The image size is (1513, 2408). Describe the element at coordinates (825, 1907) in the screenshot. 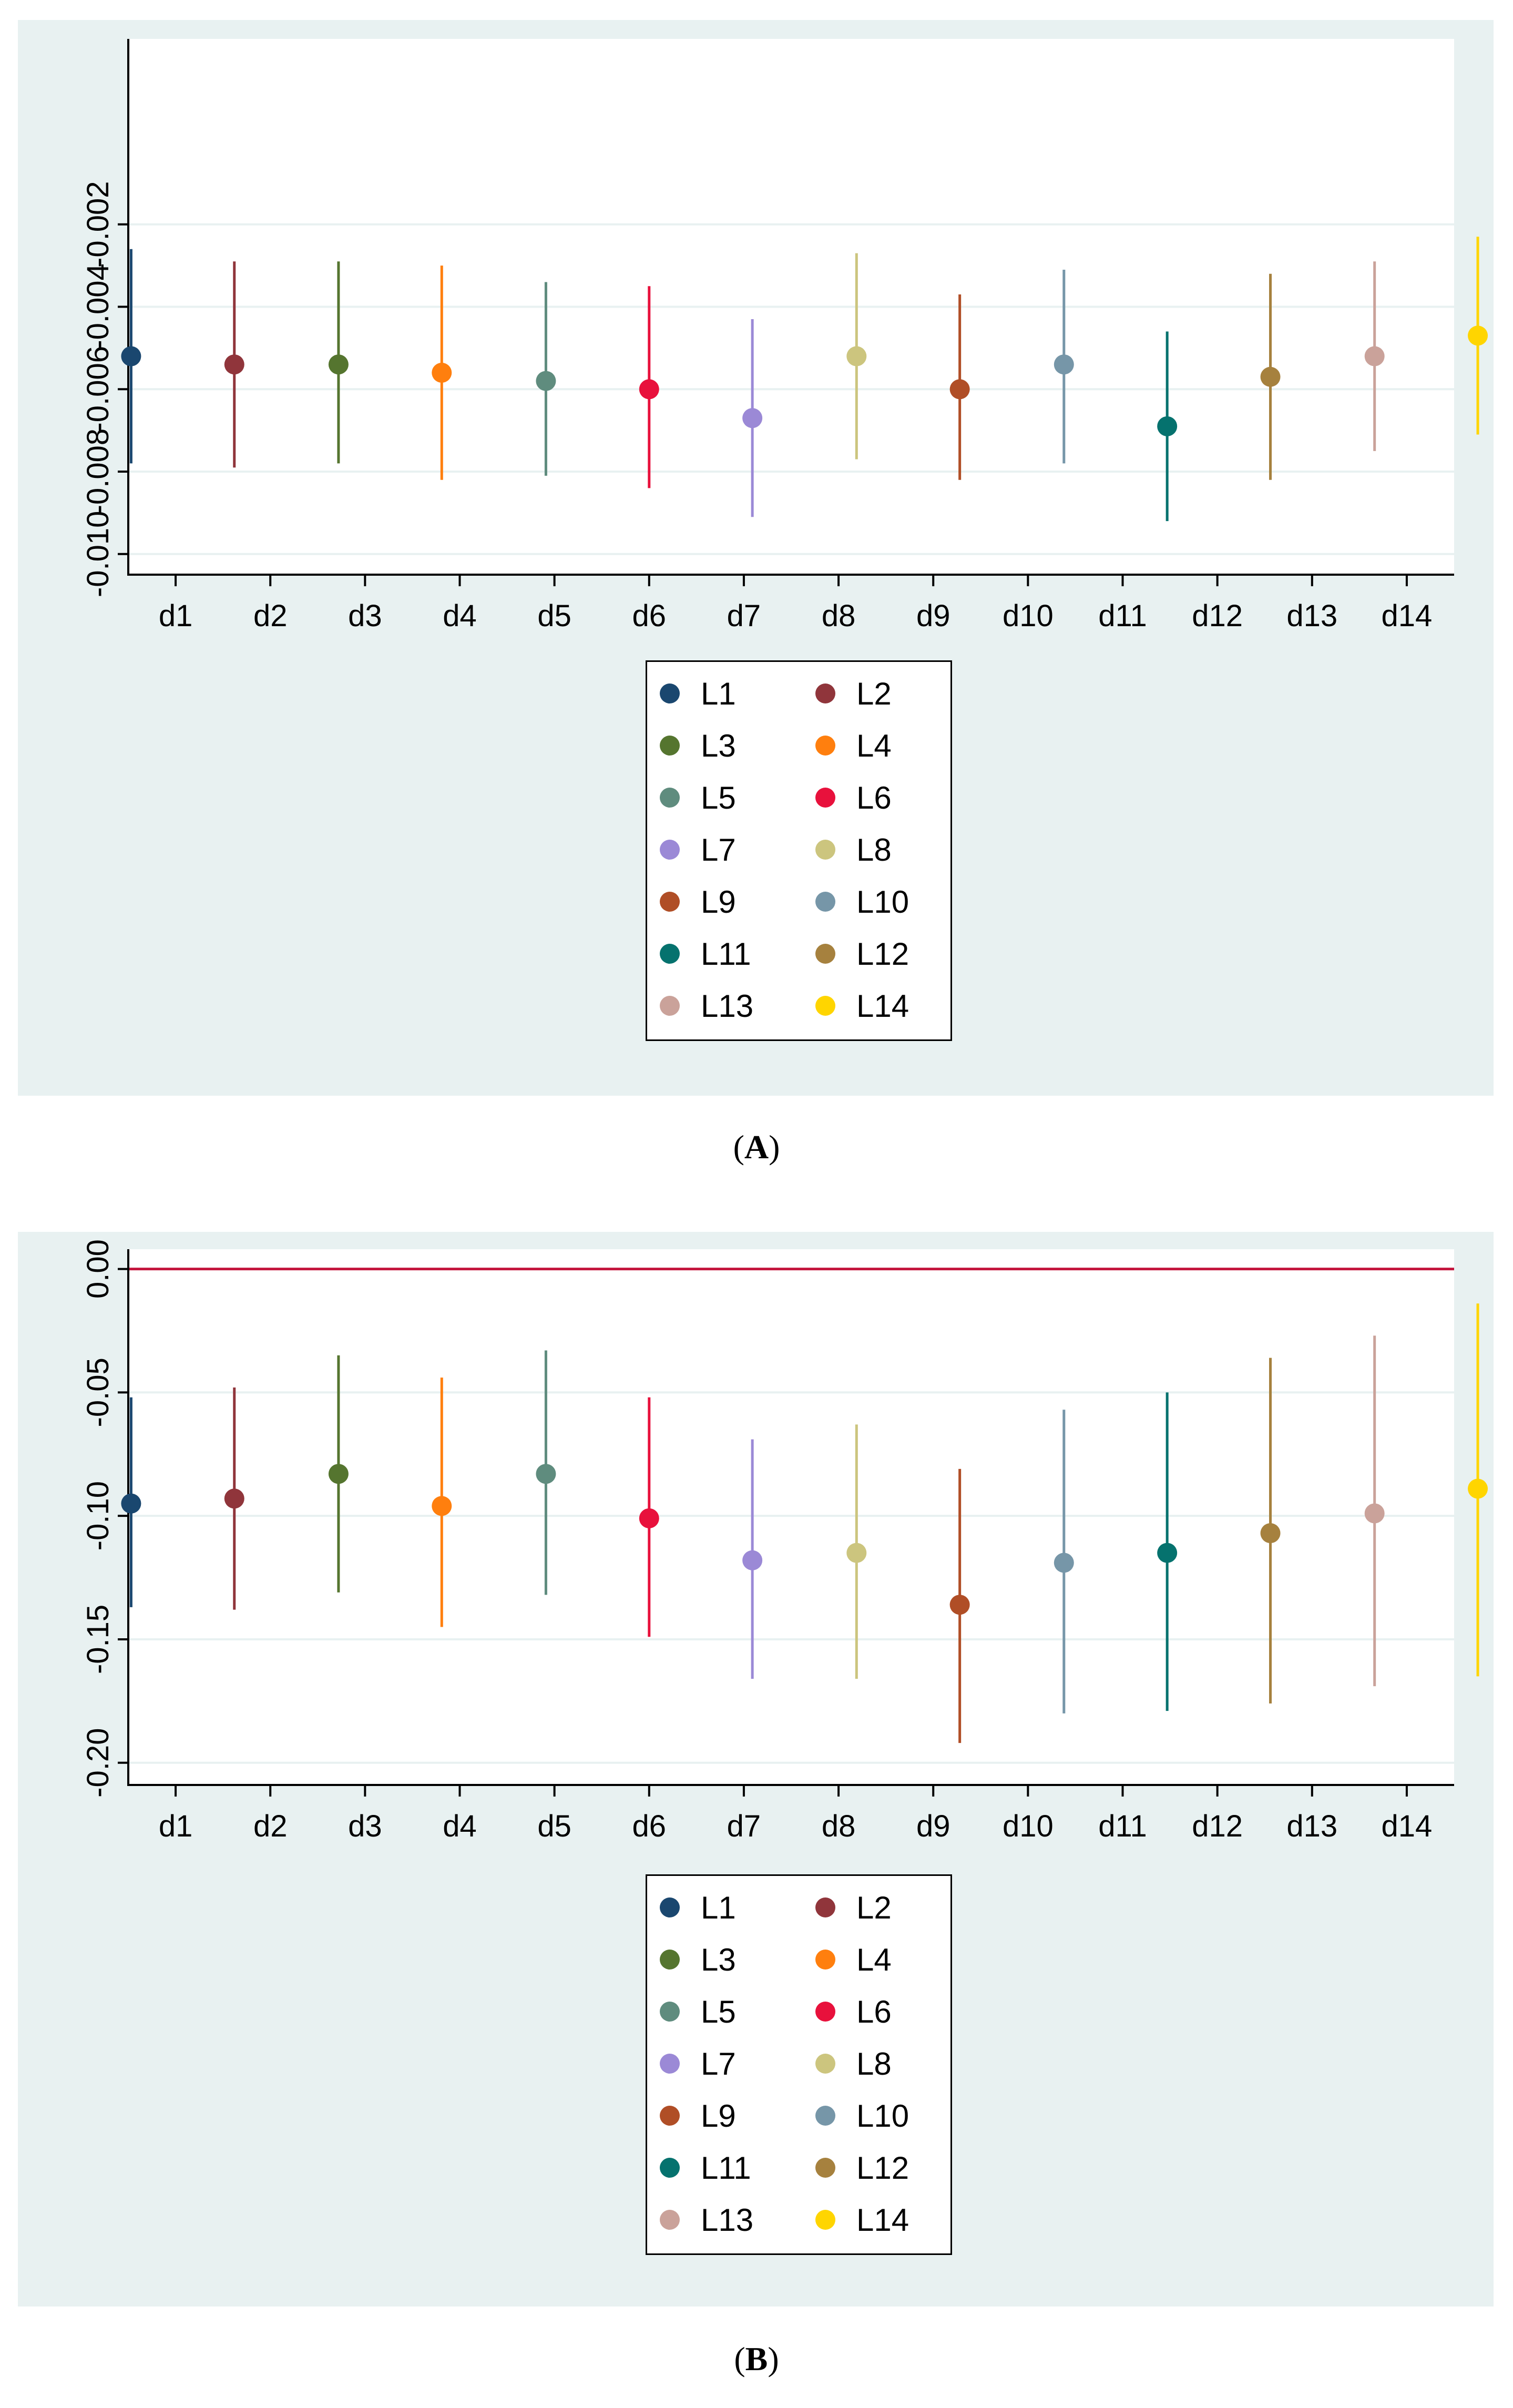

I see `legend-marker-l2` at that location.